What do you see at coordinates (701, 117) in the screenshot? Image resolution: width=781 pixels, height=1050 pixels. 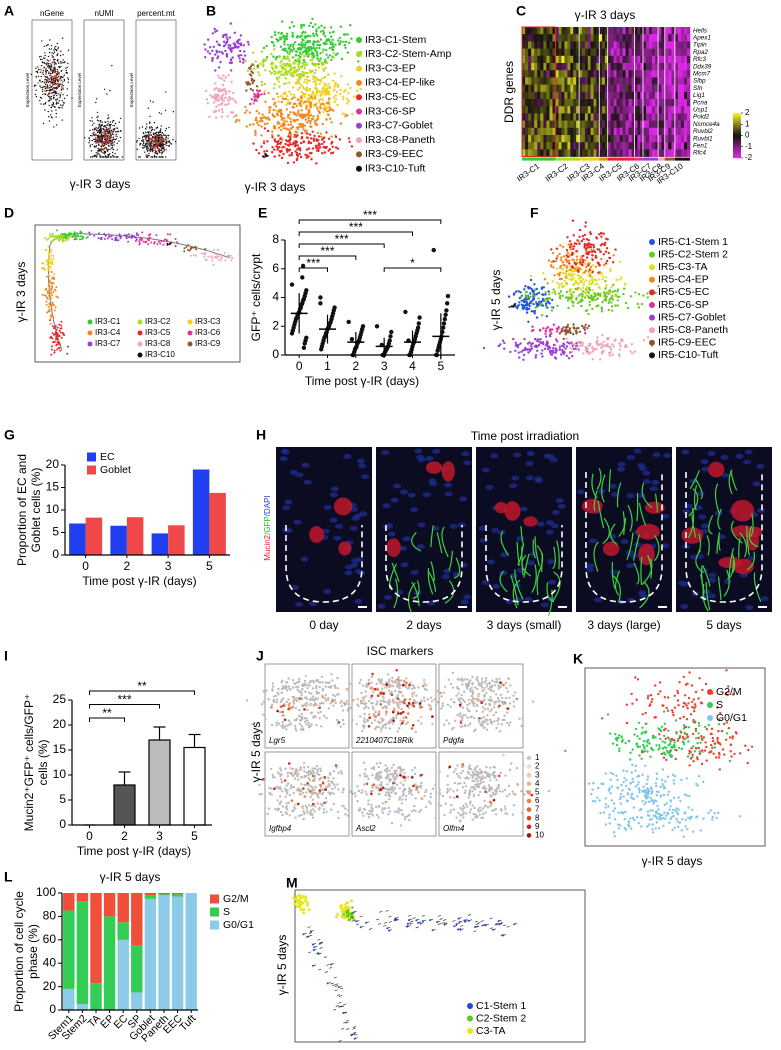 I see `gene-label: Pold2` at bounding box center [701, 117].